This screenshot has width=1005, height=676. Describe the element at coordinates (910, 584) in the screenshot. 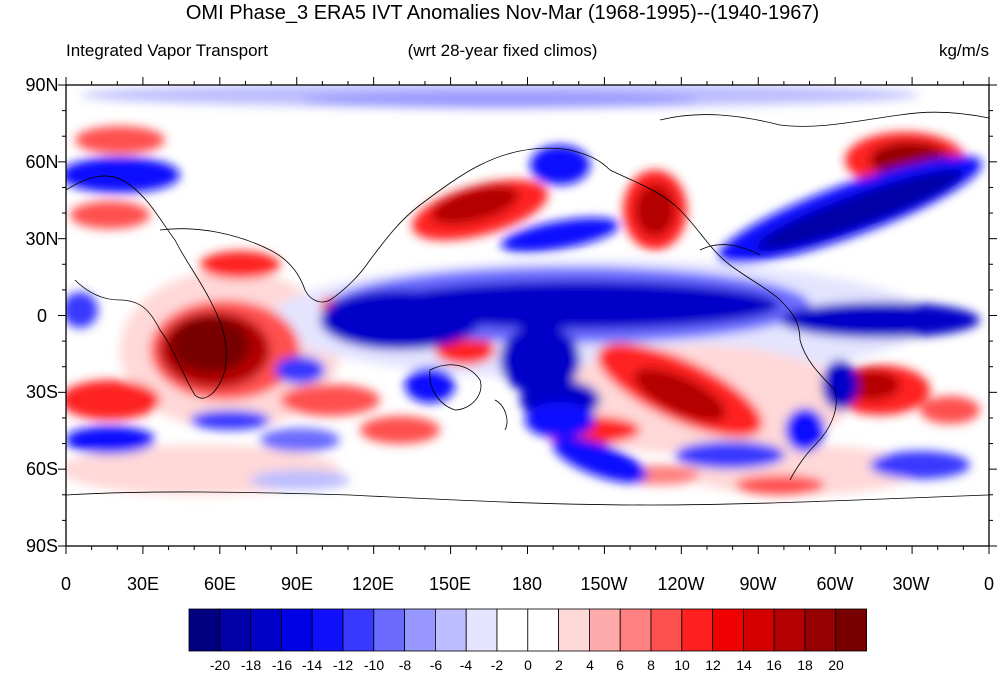

I see `lon-tick-label: 30W` at that location.